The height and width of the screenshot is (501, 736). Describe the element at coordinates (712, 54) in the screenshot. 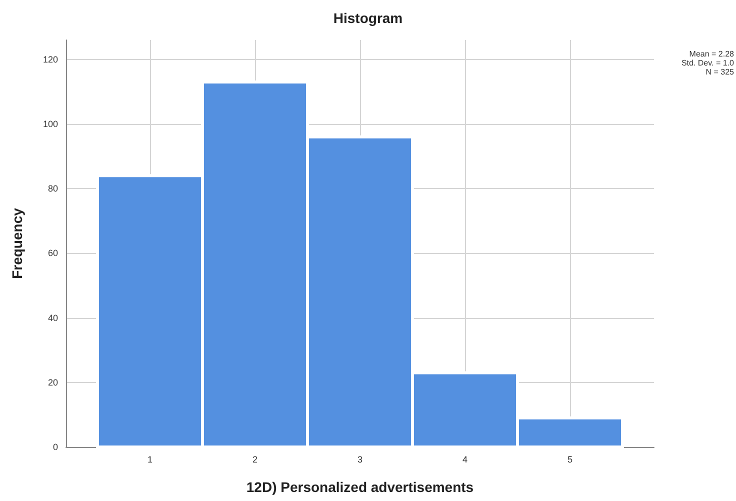

I see `text: Mean = 2.28` at that location.